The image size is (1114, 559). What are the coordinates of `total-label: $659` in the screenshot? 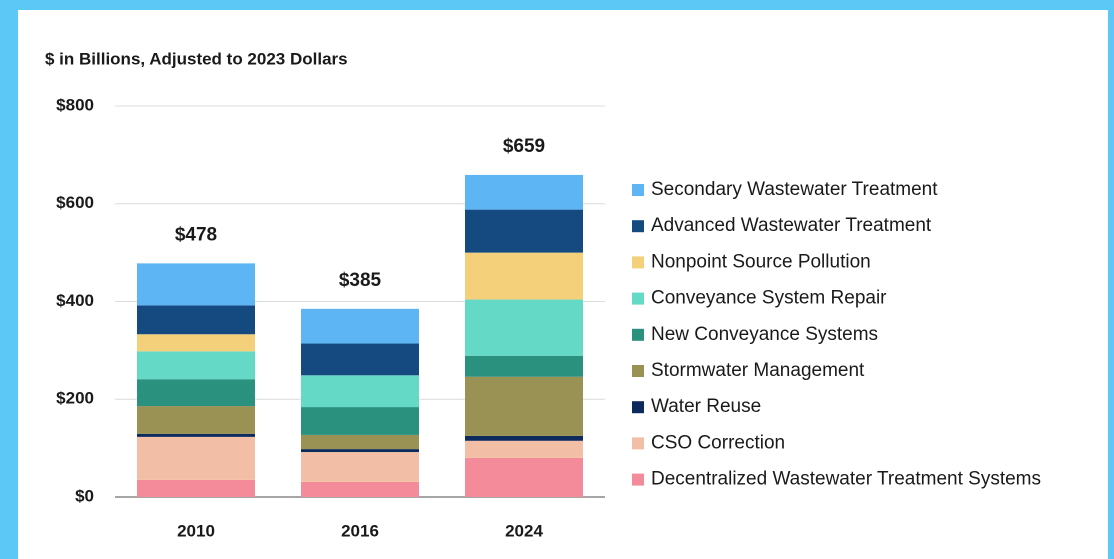 It's located at (524, 146).